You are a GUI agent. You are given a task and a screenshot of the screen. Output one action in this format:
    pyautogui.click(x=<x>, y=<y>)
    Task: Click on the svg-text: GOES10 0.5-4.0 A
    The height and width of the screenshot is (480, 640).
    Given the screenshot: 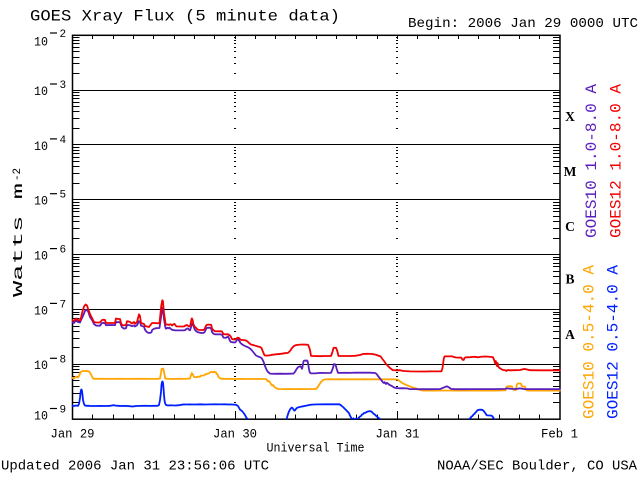 What is the action you would take?
    pyautogui.click(x=590, y=342)
    